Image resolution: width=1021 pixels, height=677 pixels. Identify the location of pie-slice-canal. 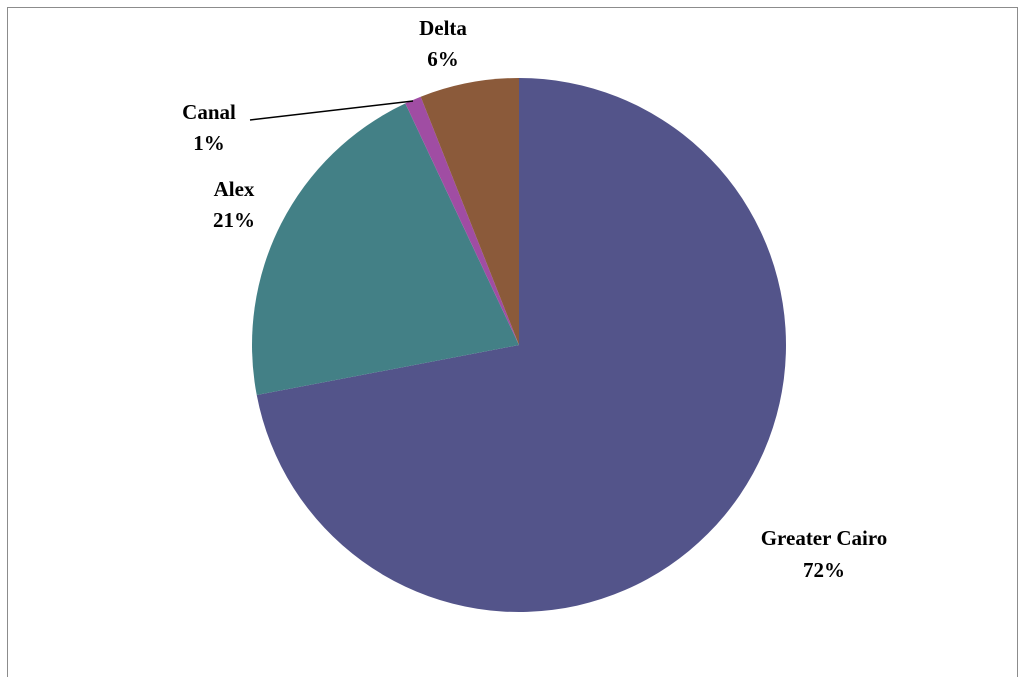
(462, 220).